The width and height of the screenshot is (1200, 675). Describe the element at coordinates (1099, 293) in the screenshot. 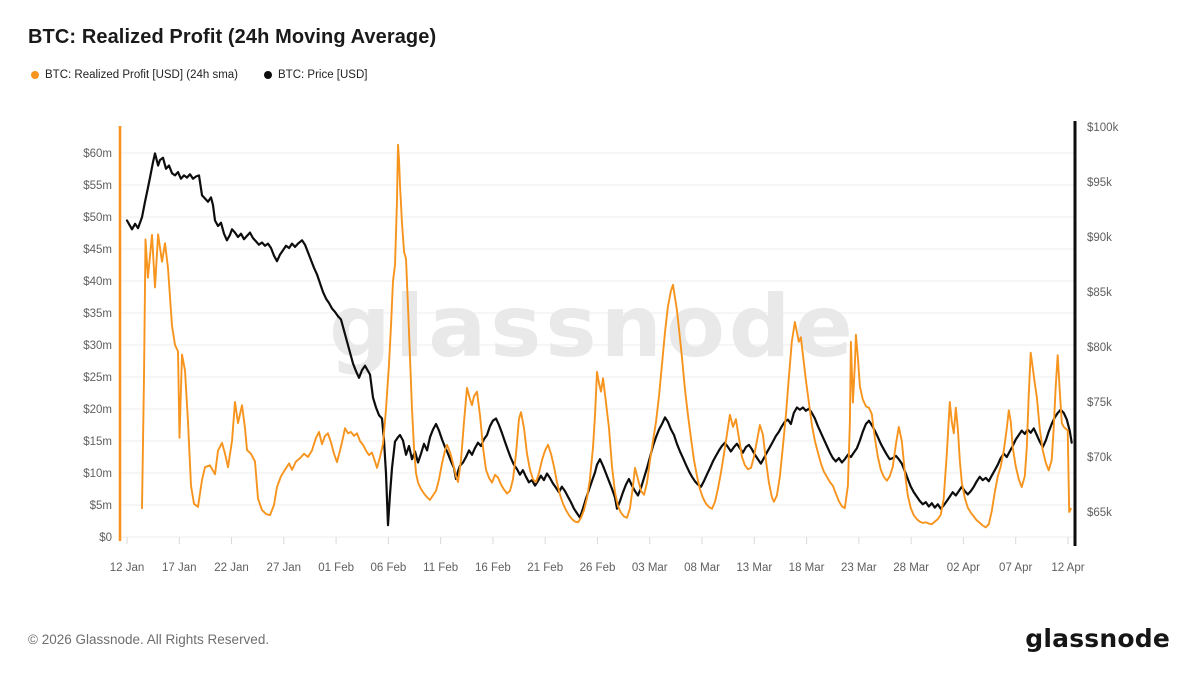

I see `y-axis-right-label: $85k` at that location.